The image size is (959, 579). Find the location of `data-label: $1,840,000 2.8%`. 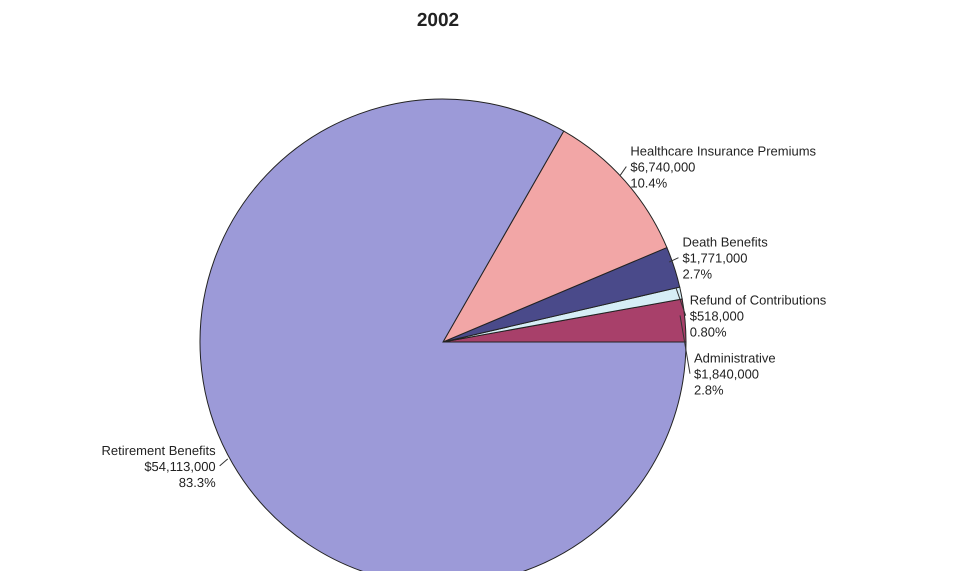

data-label: $1,840,000 2.8% is located at coordinates (727, 382).